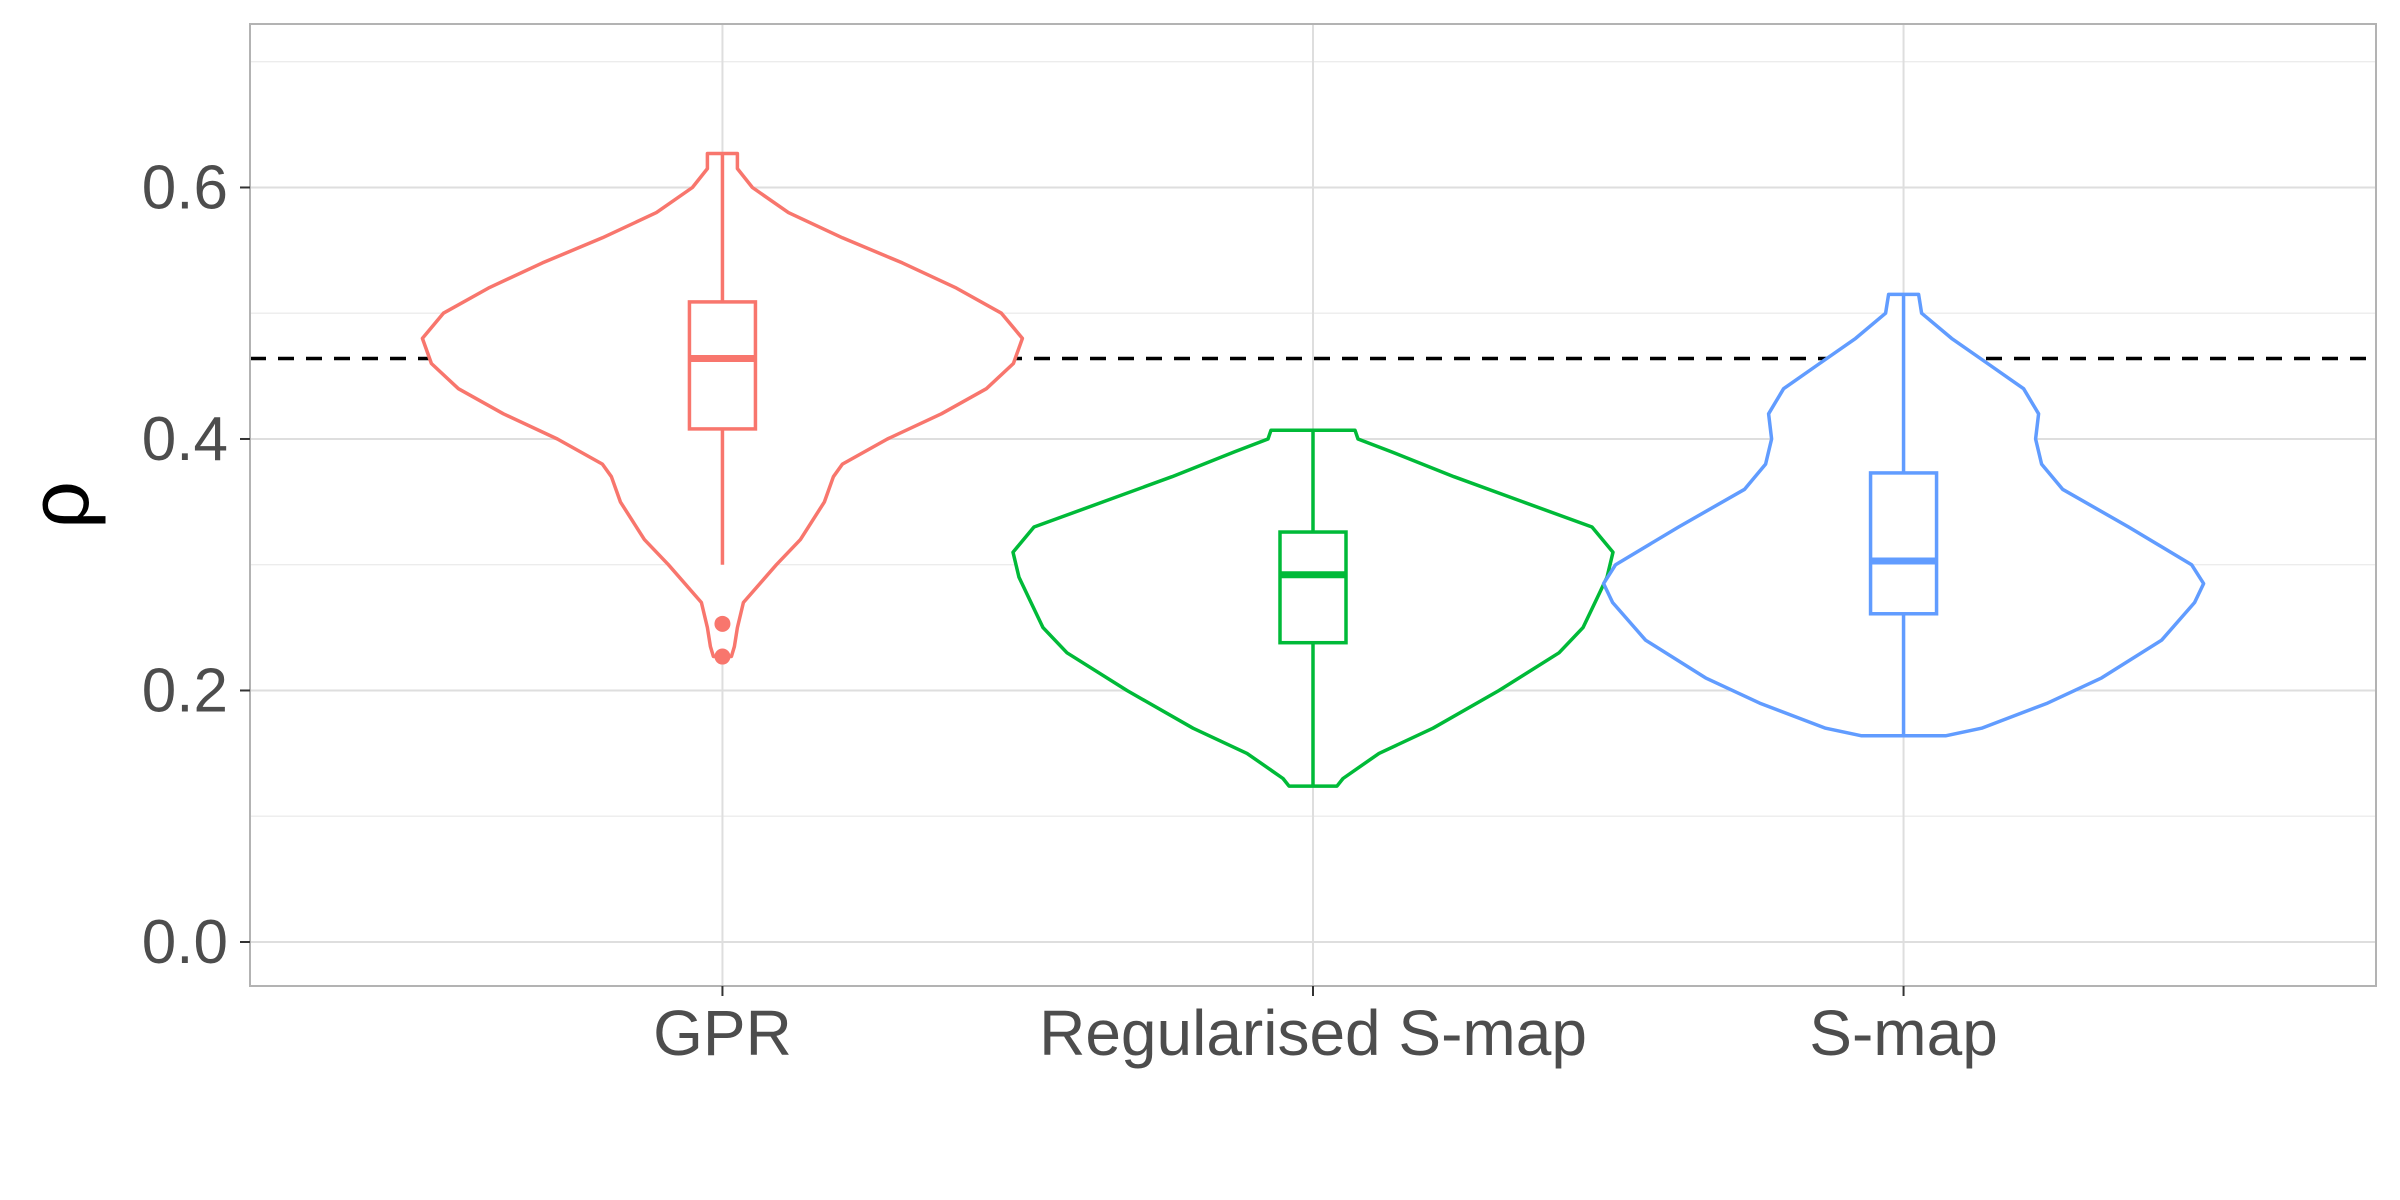 The height and width of the screenshot is (1200, 2400). I want to click on x-tick-label: GPR, so click(722, 1033).